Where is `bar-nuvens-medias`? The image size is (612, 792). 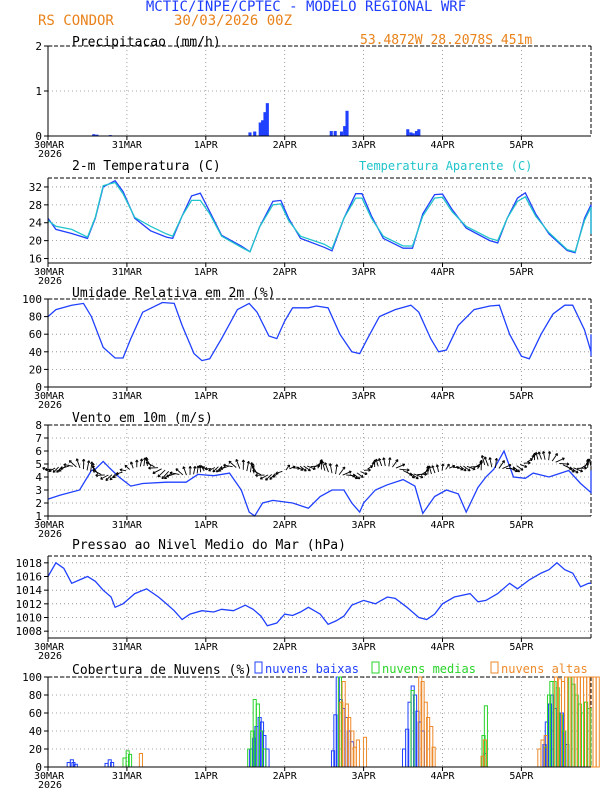 bar-nuvens-medias is located at coordinates (130, 760).